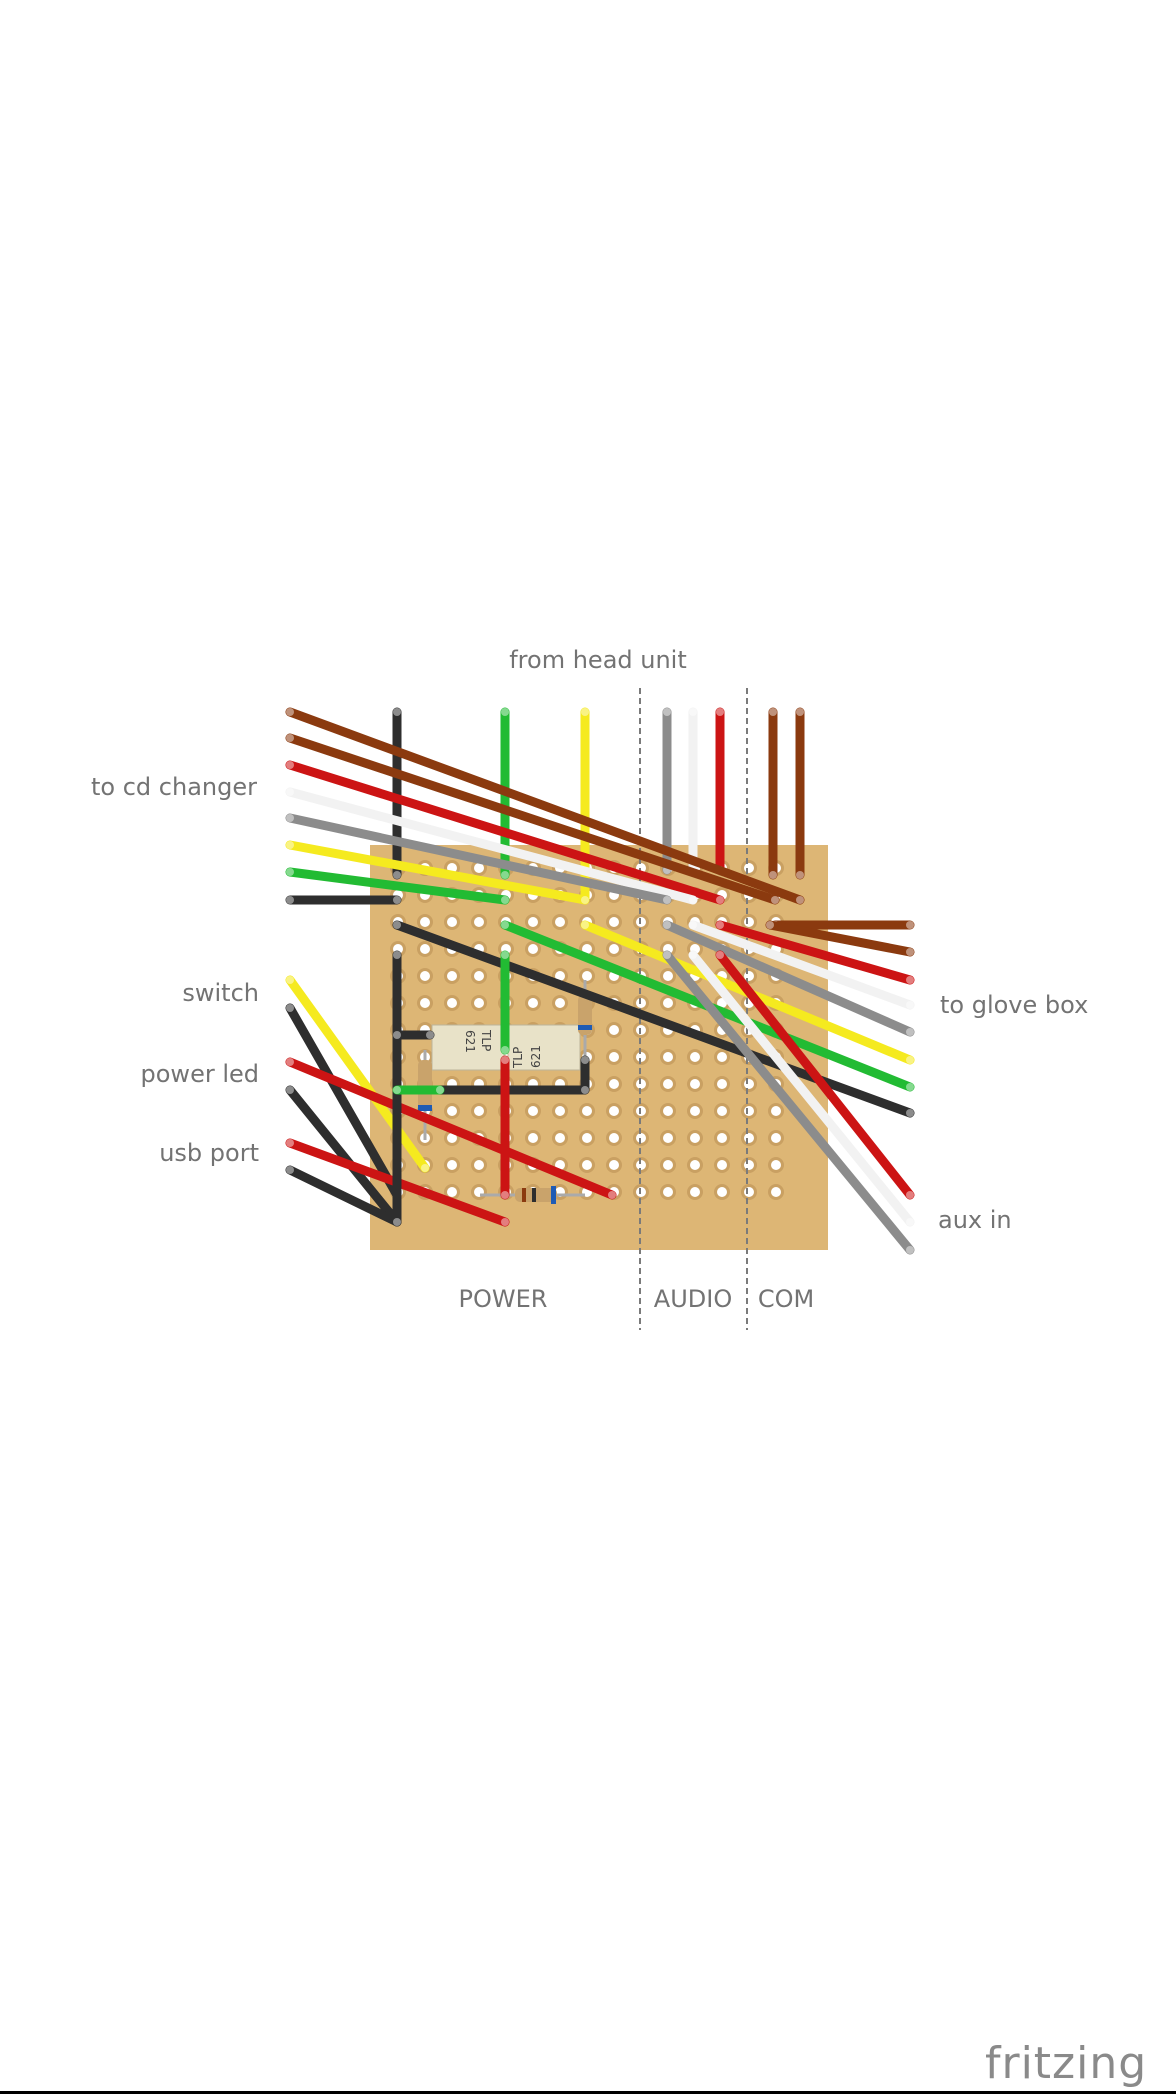 The height and width of the screenshot is (2094, 1176). Describe the element at coordinates (518, 1058) in the screenshot. I see `chip-2-label-1: TLP` at that location.